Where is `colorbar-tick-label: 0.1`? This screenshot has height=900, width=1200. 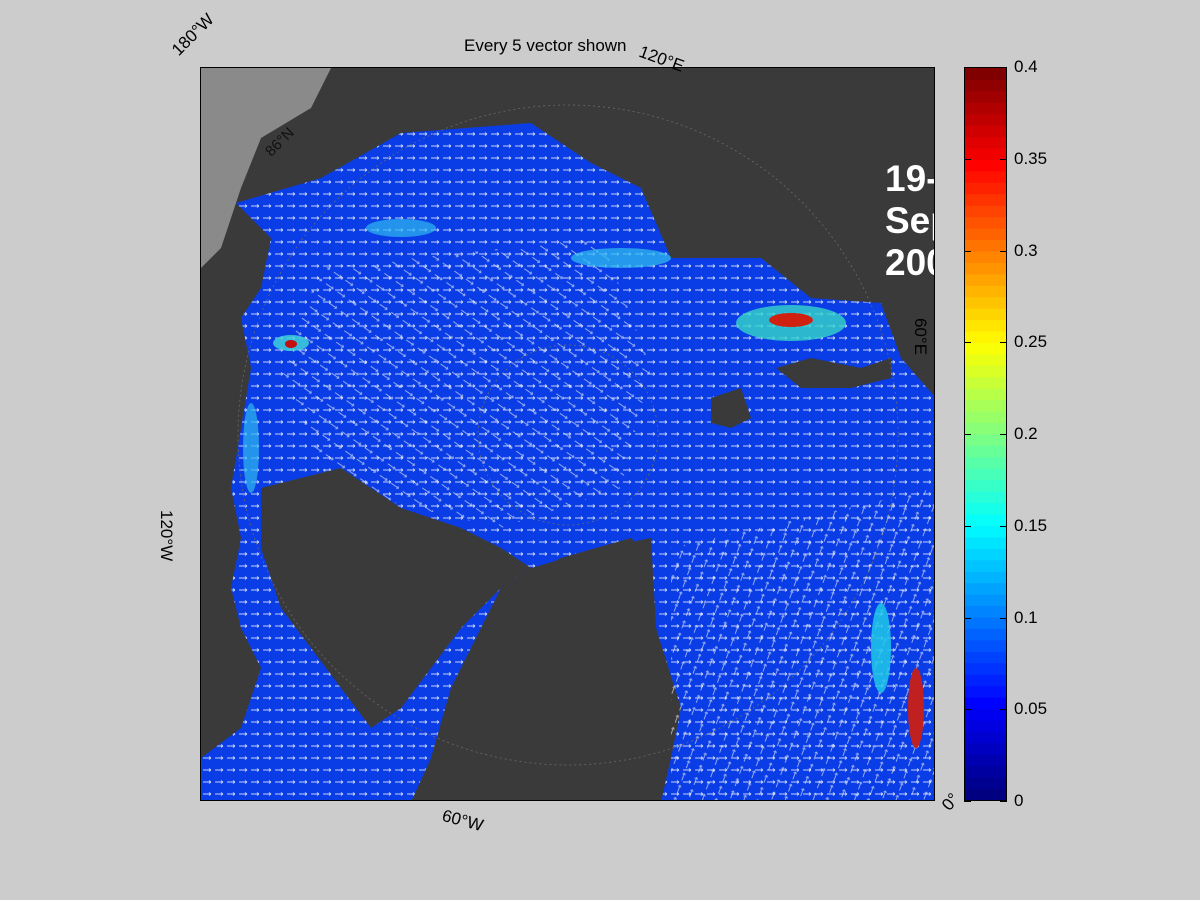
colorbar-tick-label: 0.1 is located at coordinates (1026, 617).